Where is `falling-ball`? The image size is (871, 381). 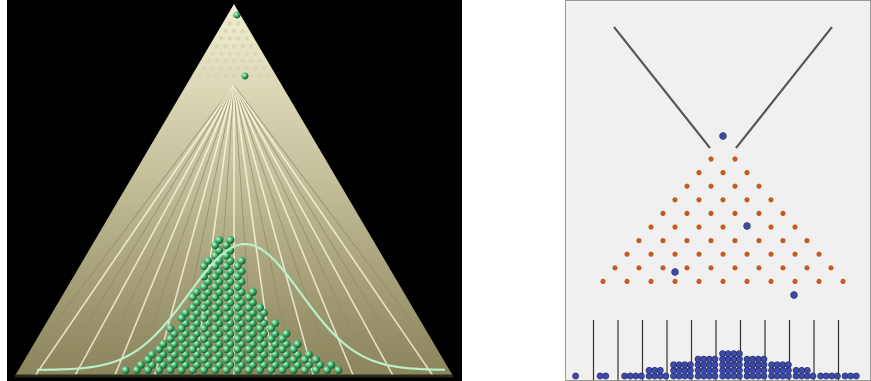 falling-ball is located at coordinates (747, 226).